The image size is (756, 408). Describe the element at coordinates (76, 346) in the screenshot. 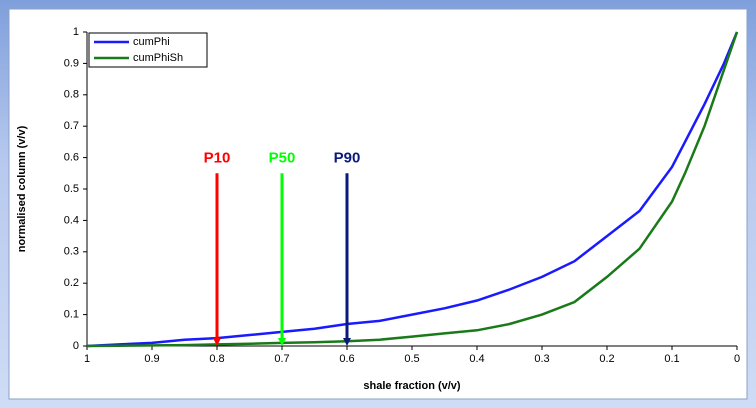

I see `y-tick-label: 0` at that location.